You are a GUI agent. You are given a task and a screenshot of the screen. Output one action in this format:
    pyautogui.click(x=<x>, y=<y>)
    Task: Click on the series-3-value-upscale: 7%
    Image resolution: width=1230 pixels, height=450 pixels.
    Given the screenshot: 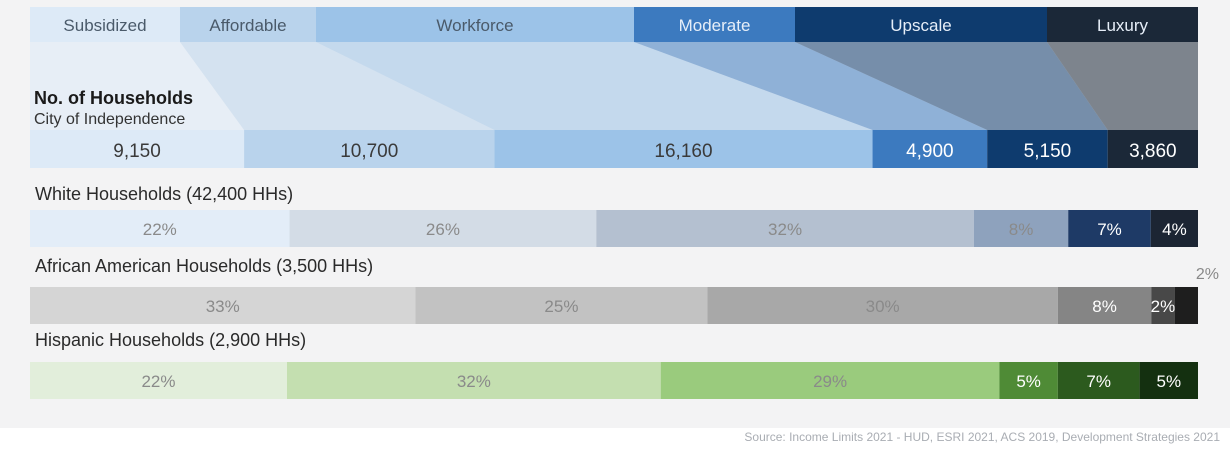 What is the action you would take?
    pyautogui.click(x=1098, y=381)
    